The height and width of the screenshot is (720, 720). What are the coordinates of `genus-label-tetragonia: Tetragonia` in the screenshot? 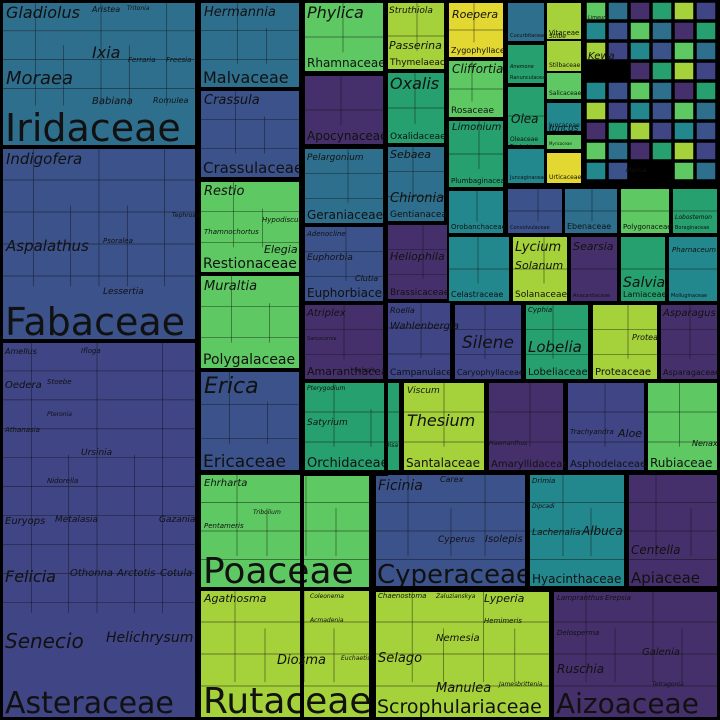 It's located at (668, 684).